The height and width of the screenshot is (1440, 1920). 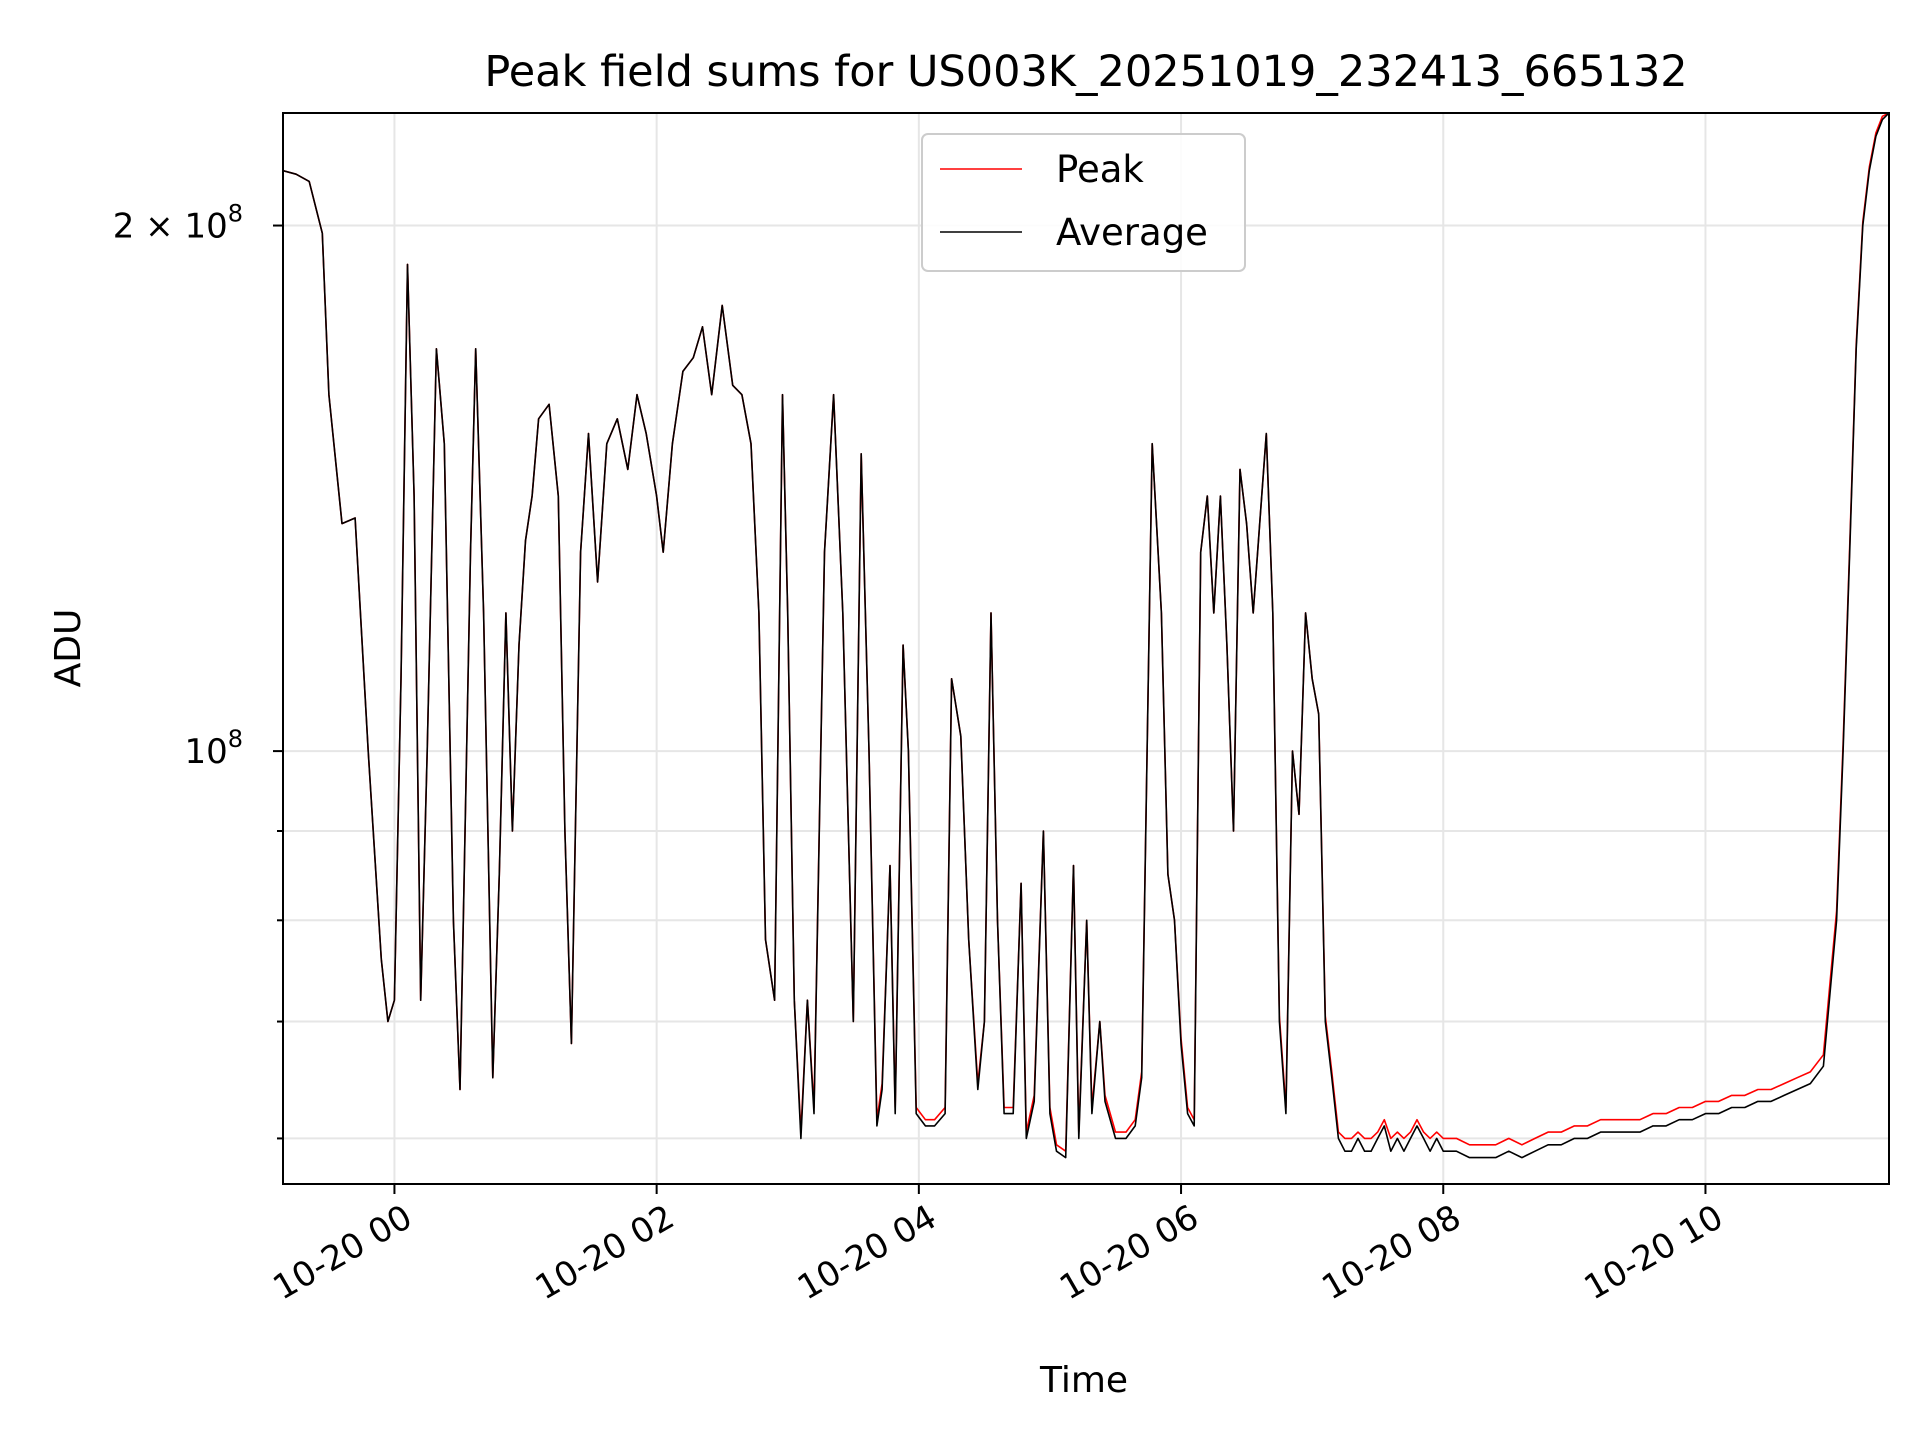 I want to click on x-tick-label: 10-20 02, so click(x=605, y=1252).